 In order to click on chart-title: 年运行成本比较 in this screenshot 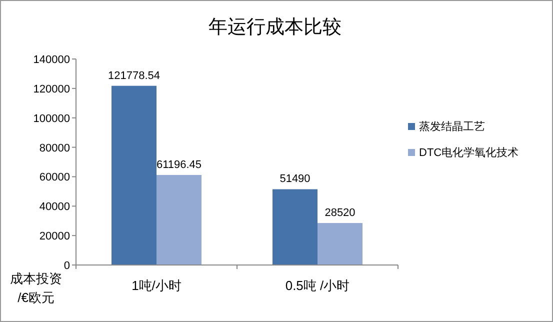, I will do `click(275, 27)`.